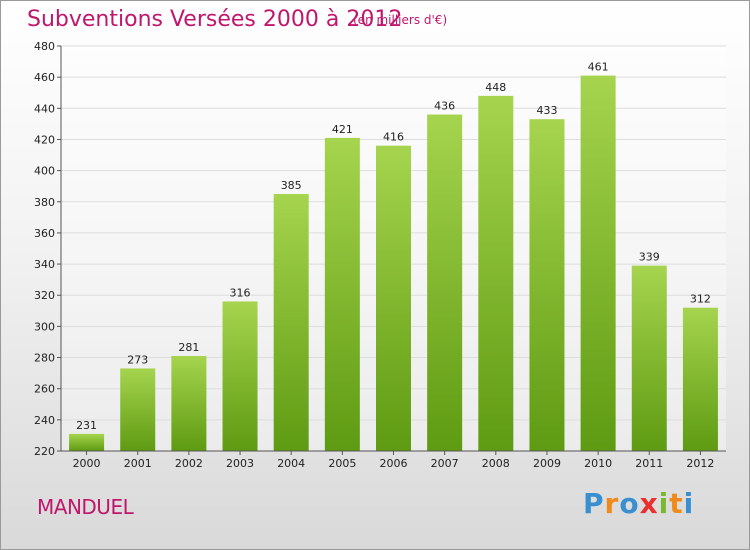 The width and height of the screenshot is (750, 550). What do you see at coordinates (496, 463) in the screenshot?
I see `x-tick-label: 2008` at bounding box center [496, 463].